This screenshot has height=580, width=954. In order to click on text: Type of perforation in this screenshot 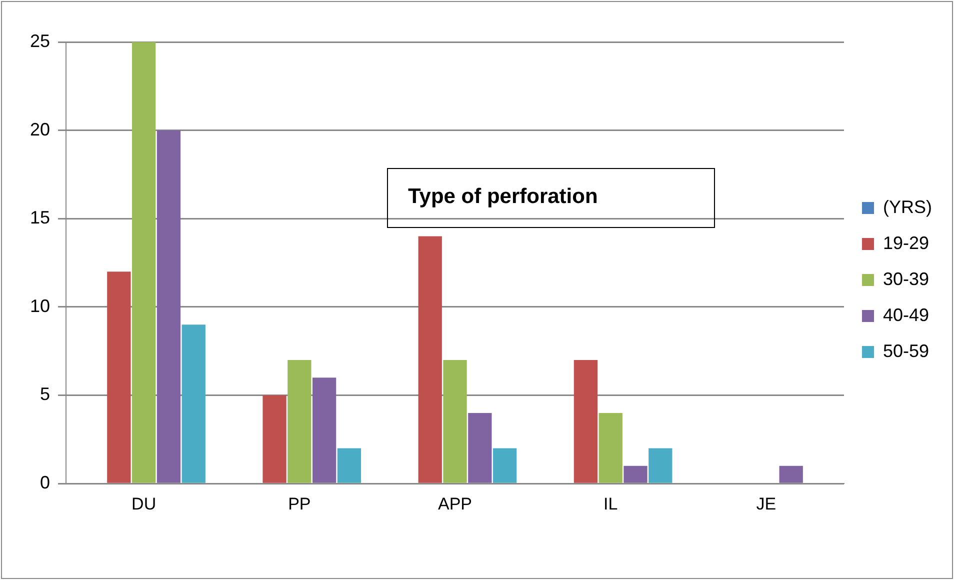, I will do `click(551, 198)`.